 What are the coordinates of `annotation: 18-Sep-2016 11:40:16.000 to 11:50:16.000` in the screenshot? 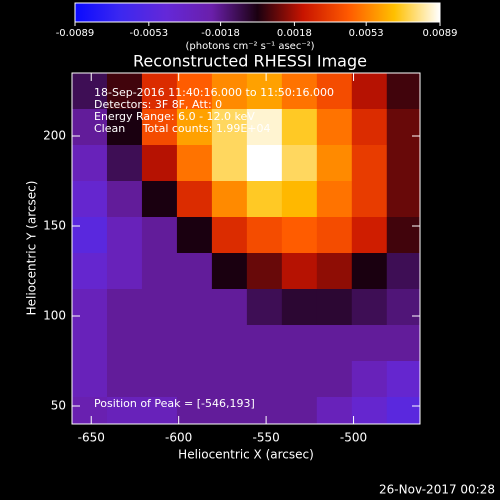 It's located at (214, 92).